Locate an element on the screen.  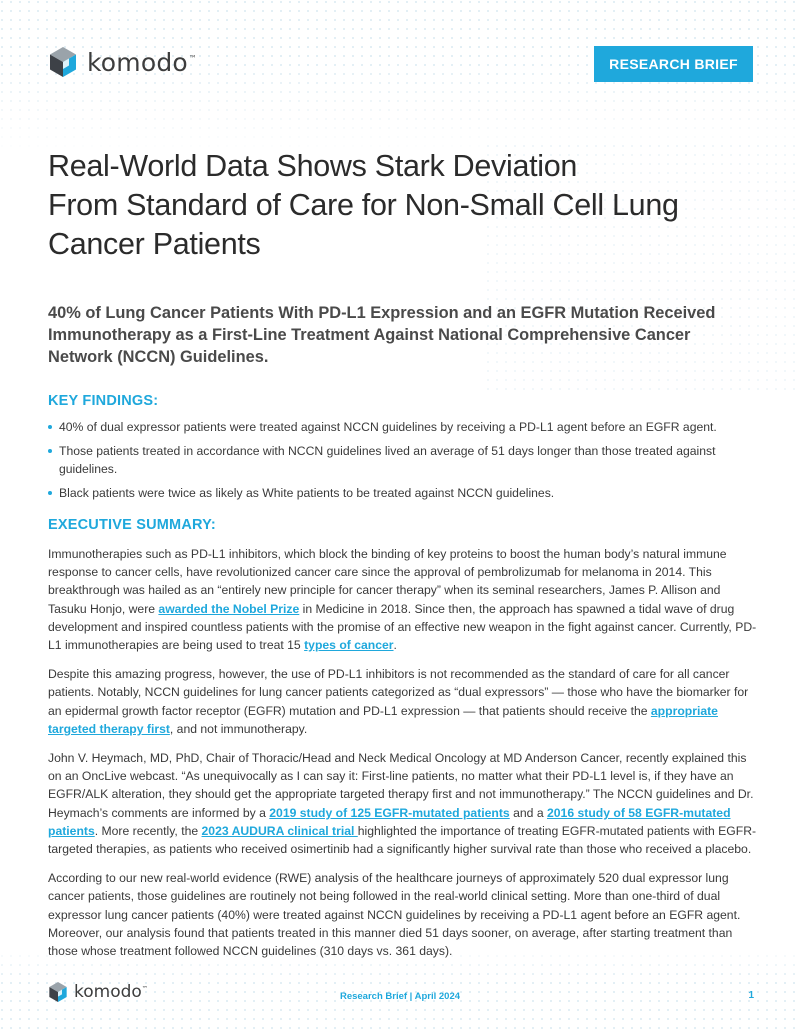
footer-komodo-logo: komodo™ is located at coordinates (98, 992).